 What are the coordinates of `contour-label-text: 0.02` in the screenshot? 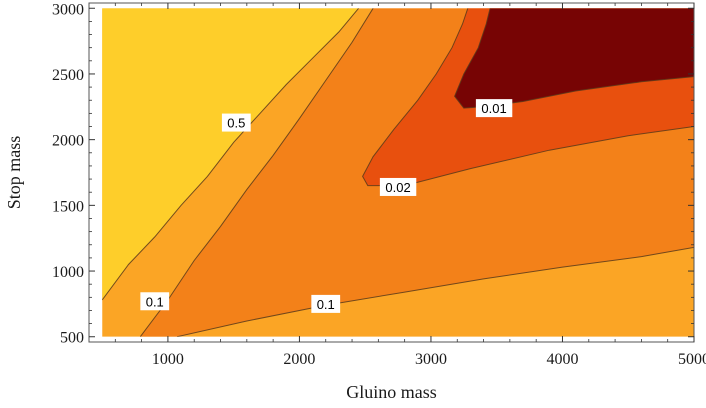 It's located at (397, 187).